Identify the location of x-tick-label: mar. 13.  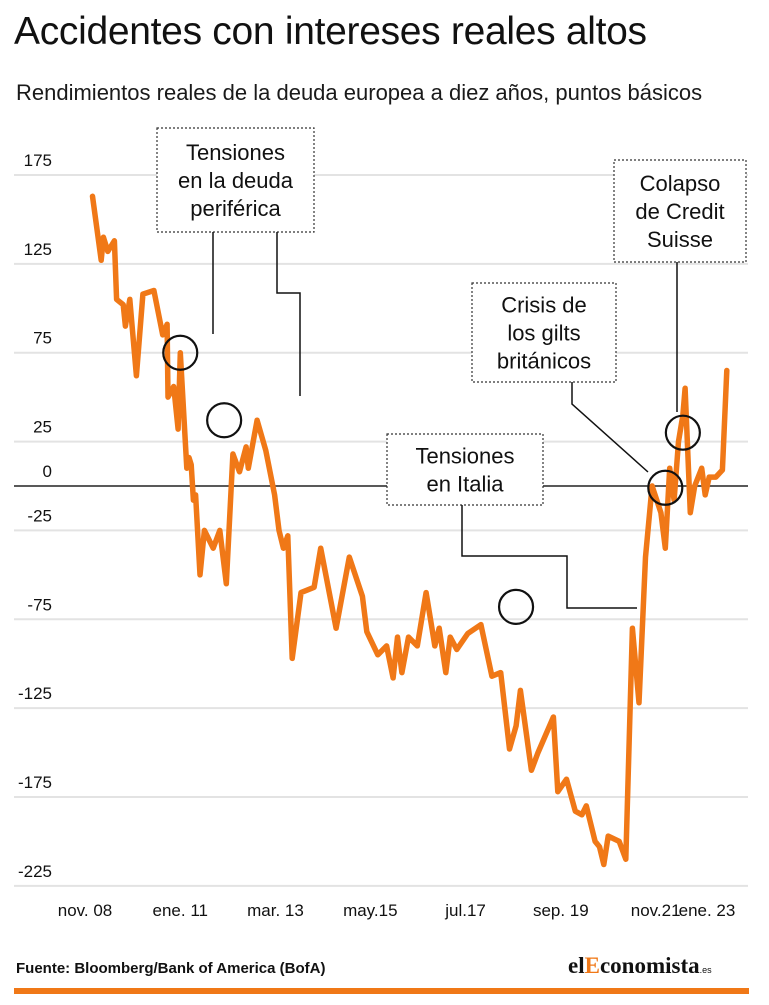
(275, 910).